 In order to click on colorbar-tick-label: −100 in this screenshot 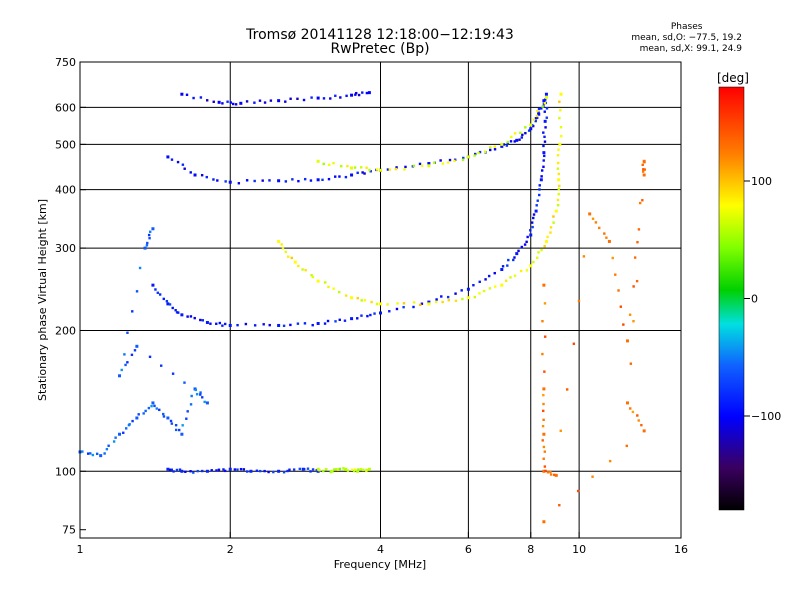, I will do `click(766, 416)`.